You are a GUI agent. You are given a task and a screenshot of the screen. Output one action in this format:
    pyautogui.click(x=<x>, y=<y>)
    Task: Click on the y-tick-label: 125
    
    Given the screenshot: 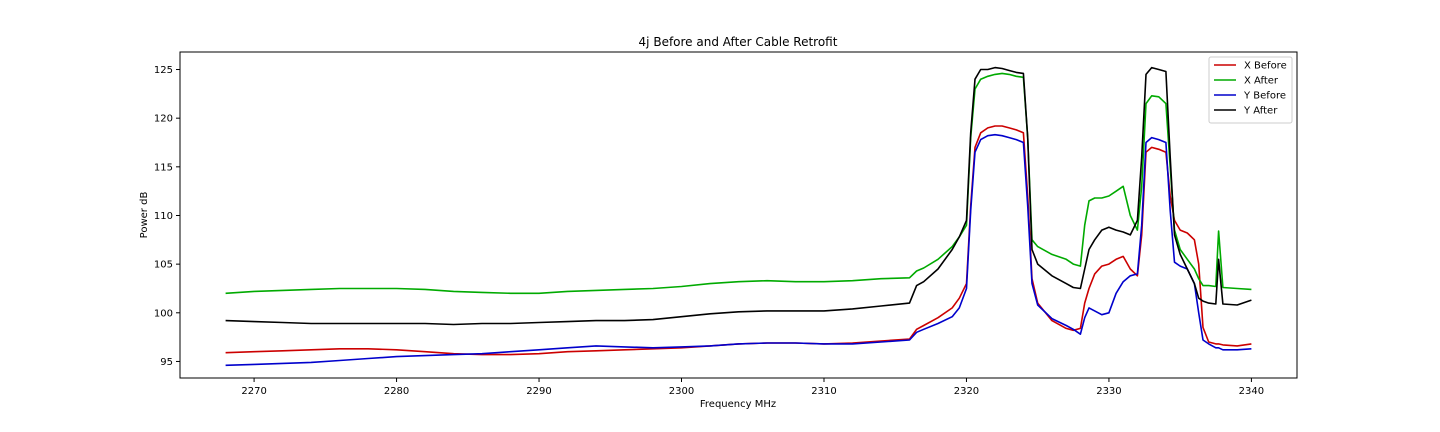 What is the action you would take?
    pyautogui.click(x=163, y=70)
    